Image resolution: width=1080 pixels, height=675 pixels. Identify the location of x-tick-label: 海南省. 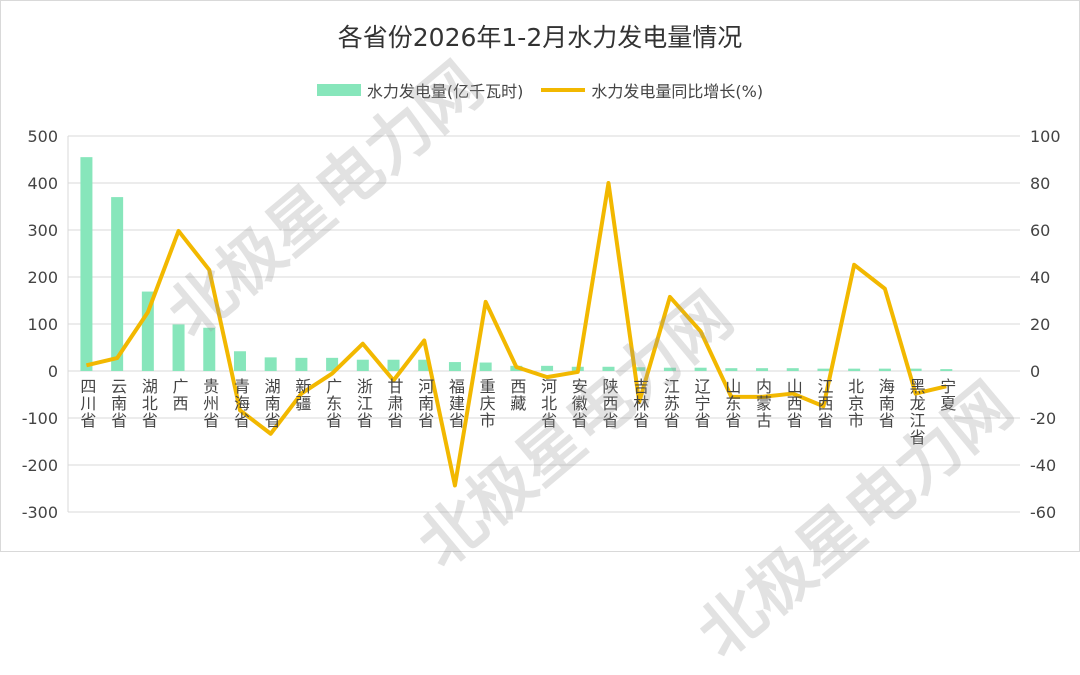
(885, 403).